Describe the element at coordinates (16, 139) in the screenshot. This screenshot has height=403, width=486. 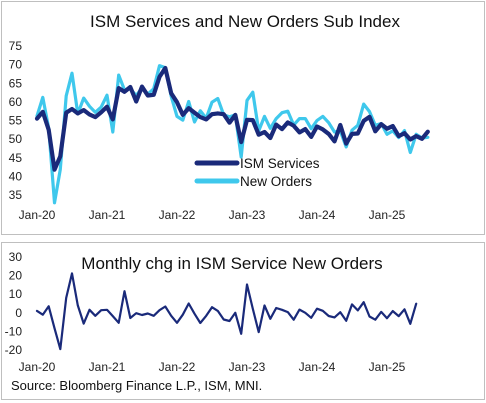
I see `y-tick-label: 50` at that location.